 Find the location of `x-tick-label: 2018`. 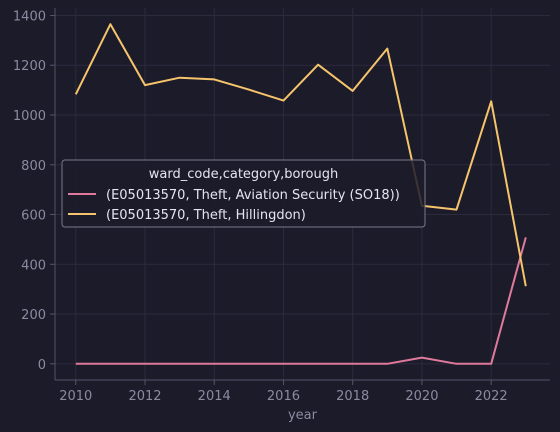

x-tick-label: 2018 is located at coordinates (352, 396).